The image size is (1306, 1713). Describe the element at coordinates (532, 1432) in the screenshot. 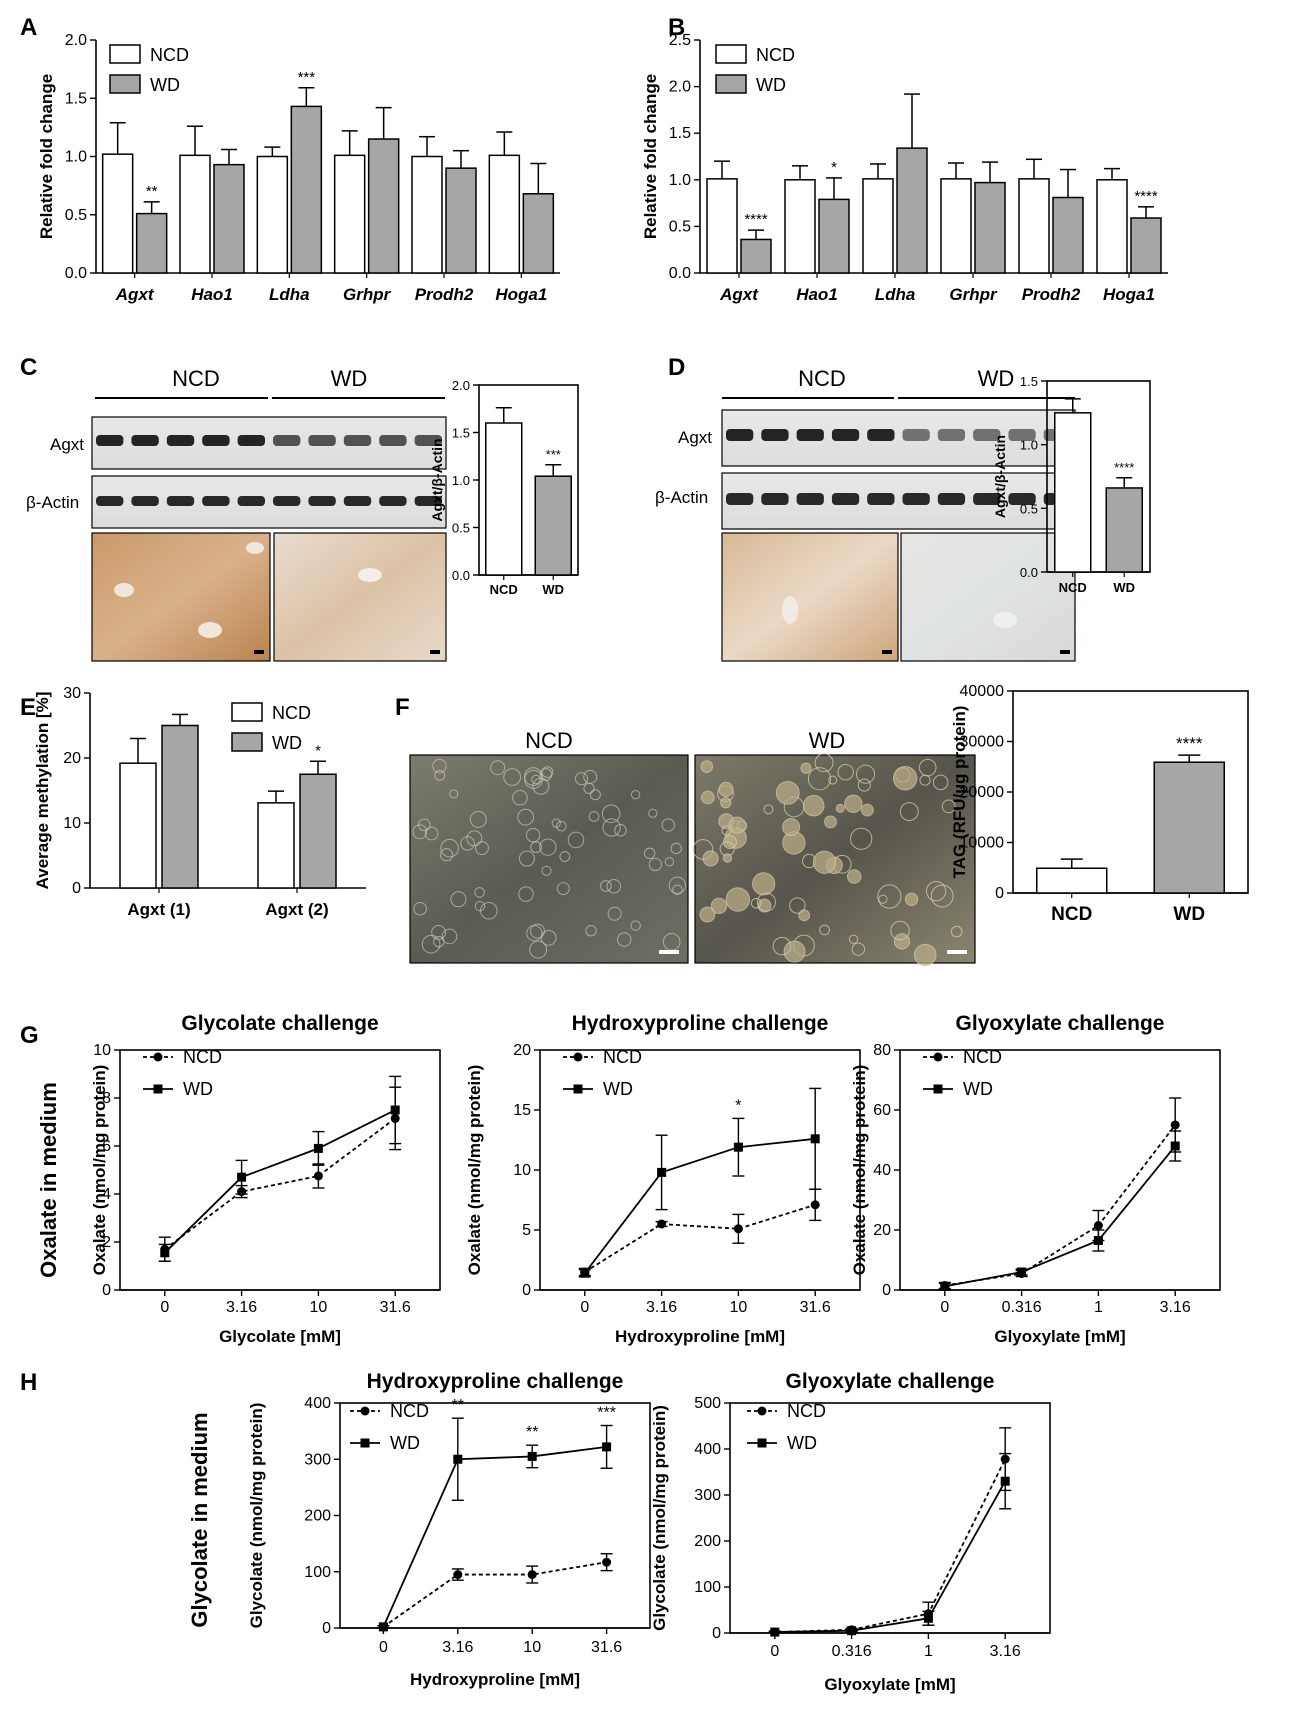

I see `significance-label: **` at that location.